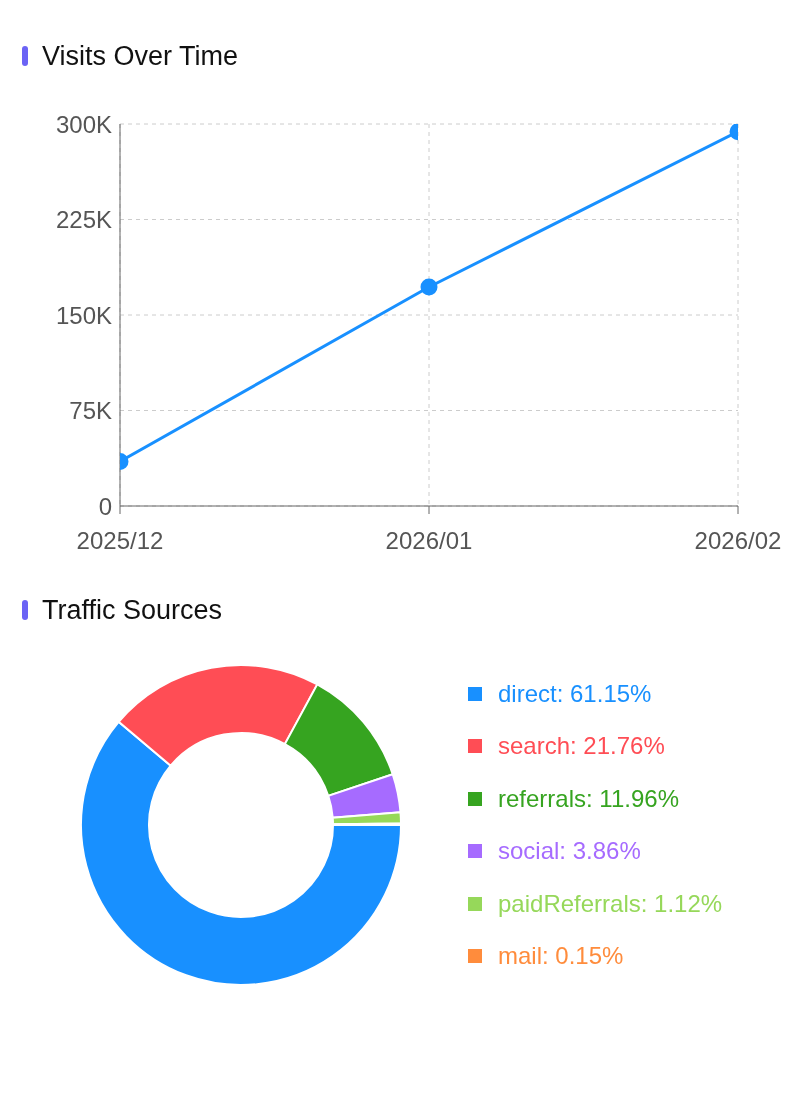 This screenshot has width=806, height=1116. What do you see at coordinates (83, 315) in the screenshot?
I see `y-tick-label: 150K` at bounding box center [83, 315].